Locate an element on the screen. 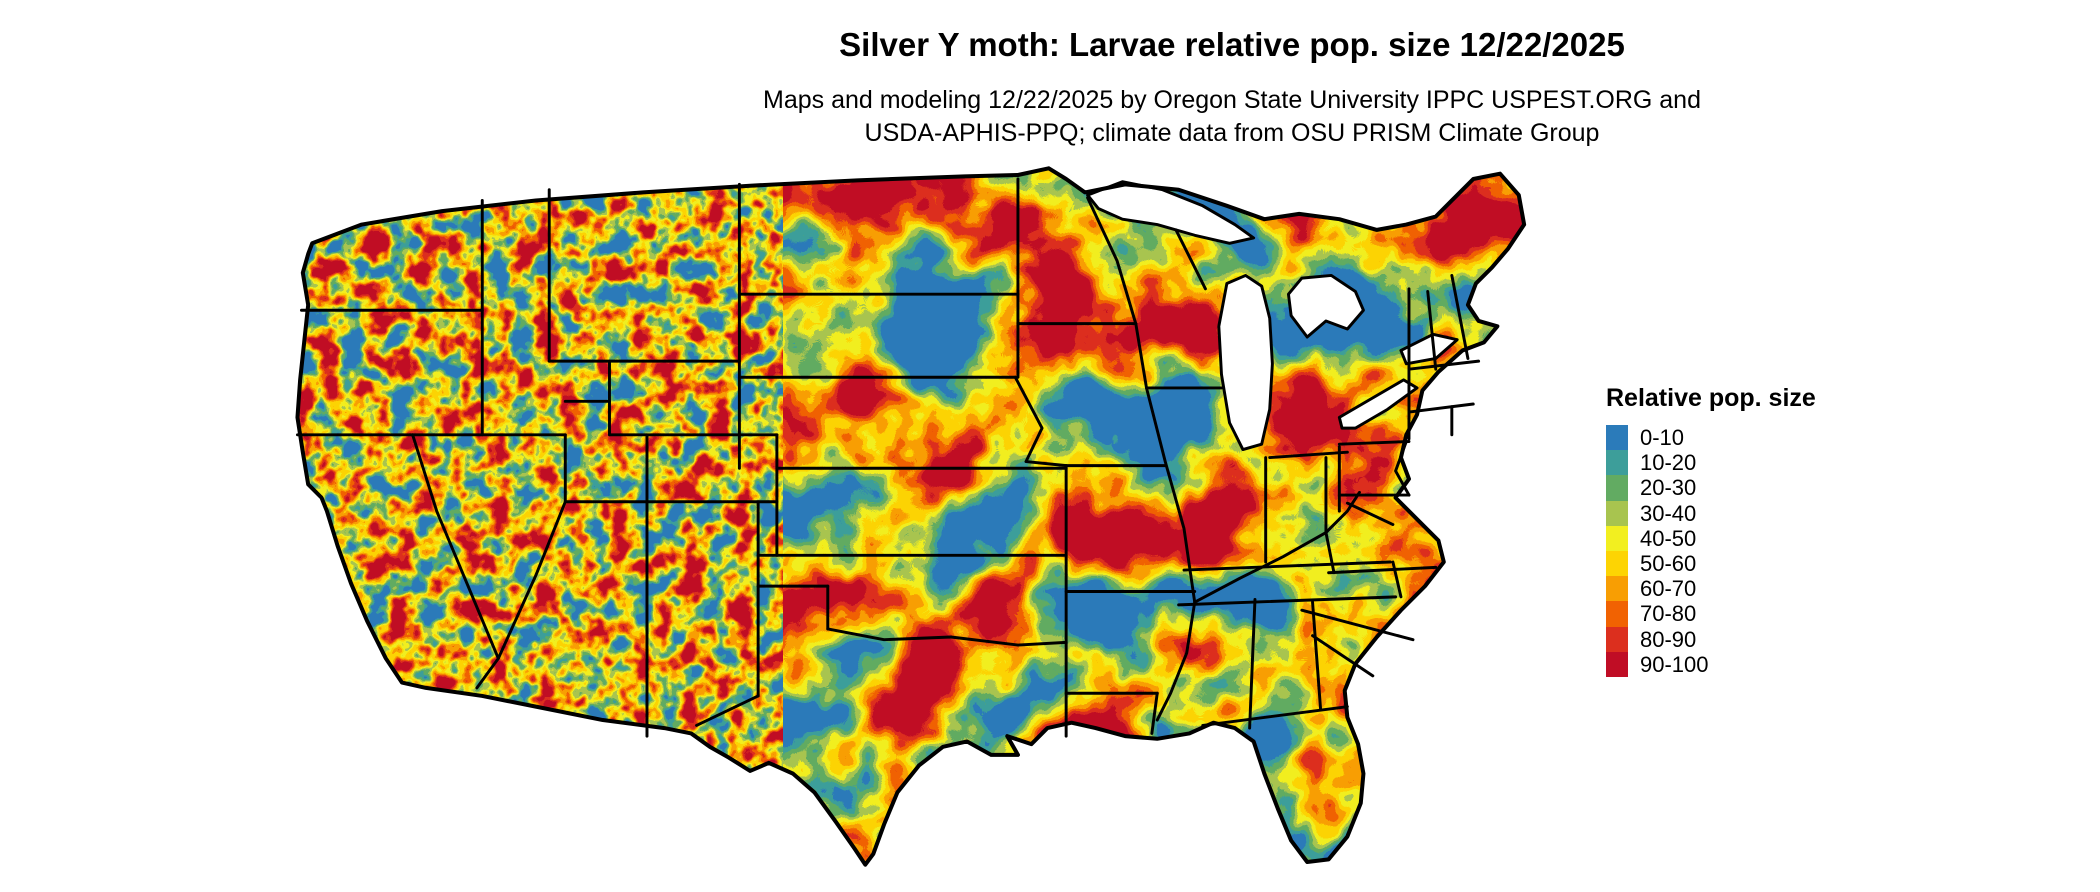 The image size is (2100, 892). great-lakes is located at coordinates (1272, 316).